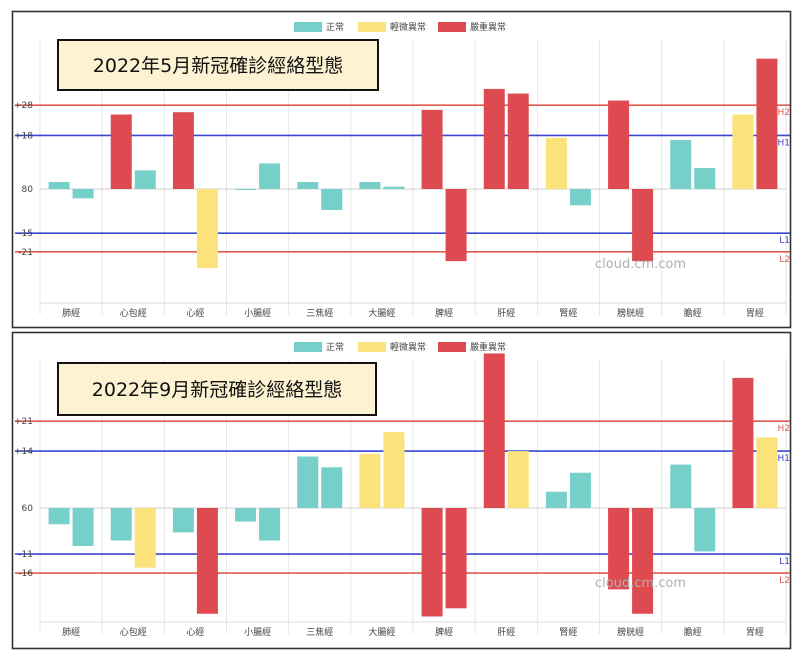 The height and width of the screenshot is (657, 800). I want to click on y-tick-label: -11, so click(25, 555).